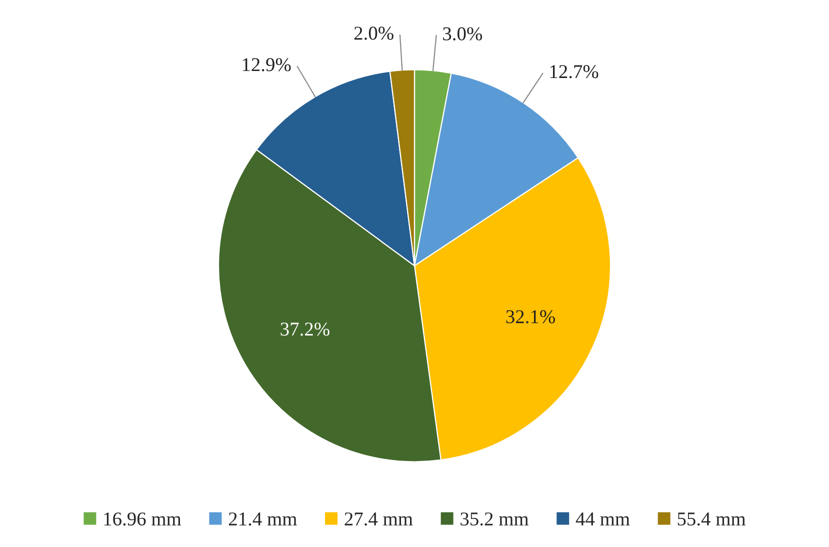  I want to click on data-label: 37.2%, so click(305, 329).